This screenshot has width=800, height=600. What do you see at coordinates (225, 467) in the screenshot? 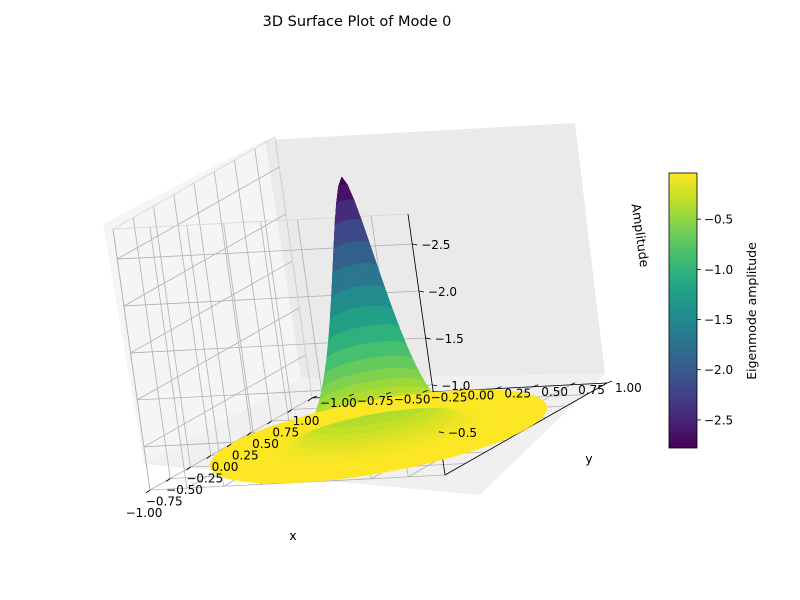
I see `x-tick-label: 0.00` at bounding box center [225, 467].